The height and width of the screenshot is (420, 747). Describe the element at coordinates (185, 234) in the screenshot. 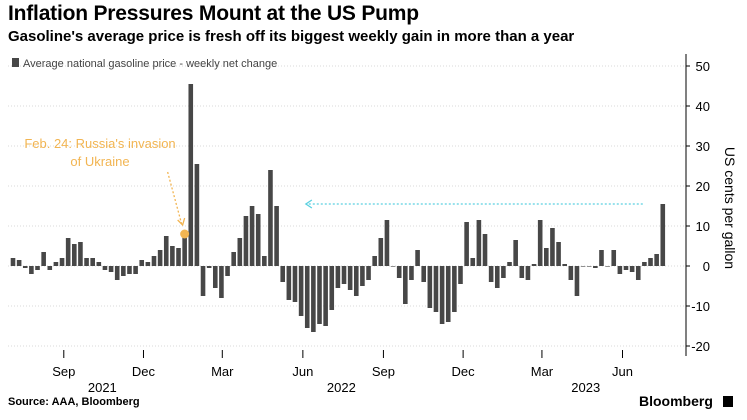

I see `annotation-marker` at that location.